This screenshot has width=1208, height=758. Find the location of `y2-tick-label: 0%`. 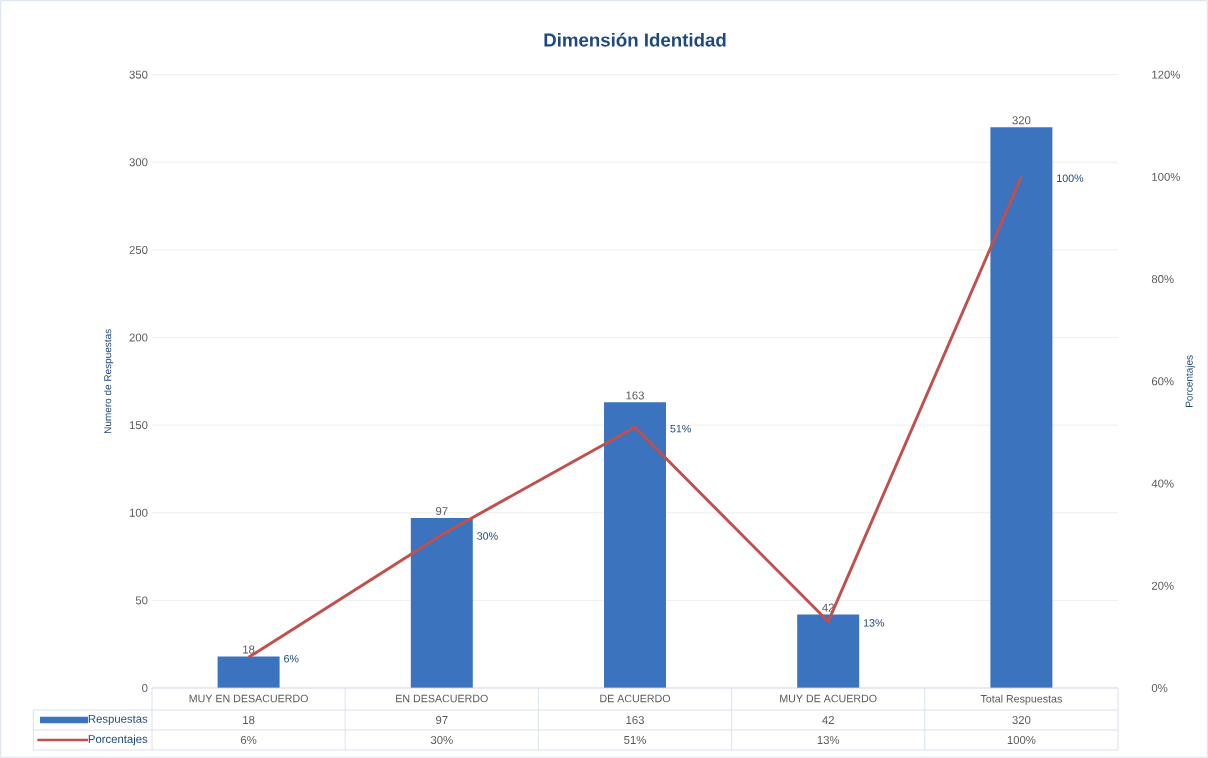

y2-tick-label: 0% is located at coordinates (1159, 688).